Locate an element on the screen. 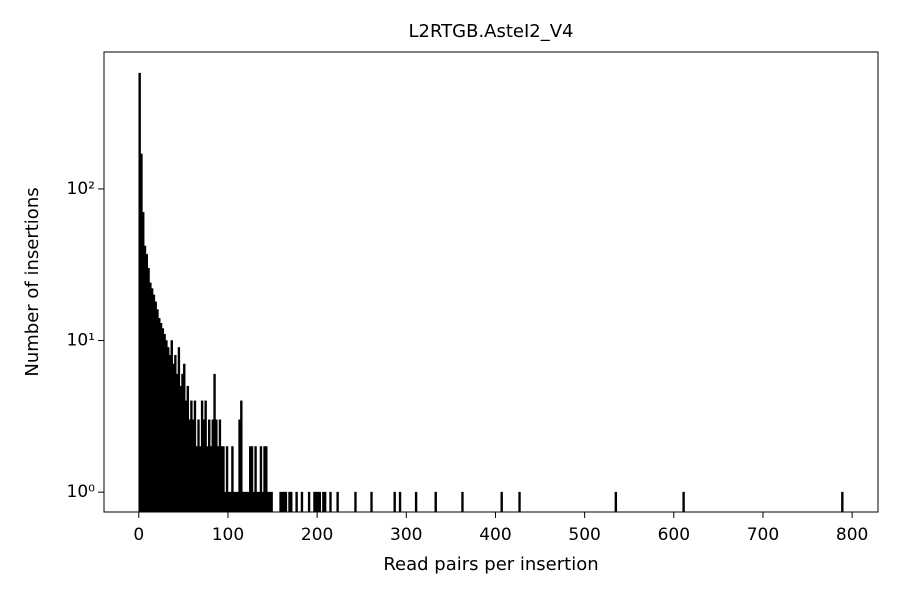  x-tick-label: 600 is located at coordinates (674, 535).